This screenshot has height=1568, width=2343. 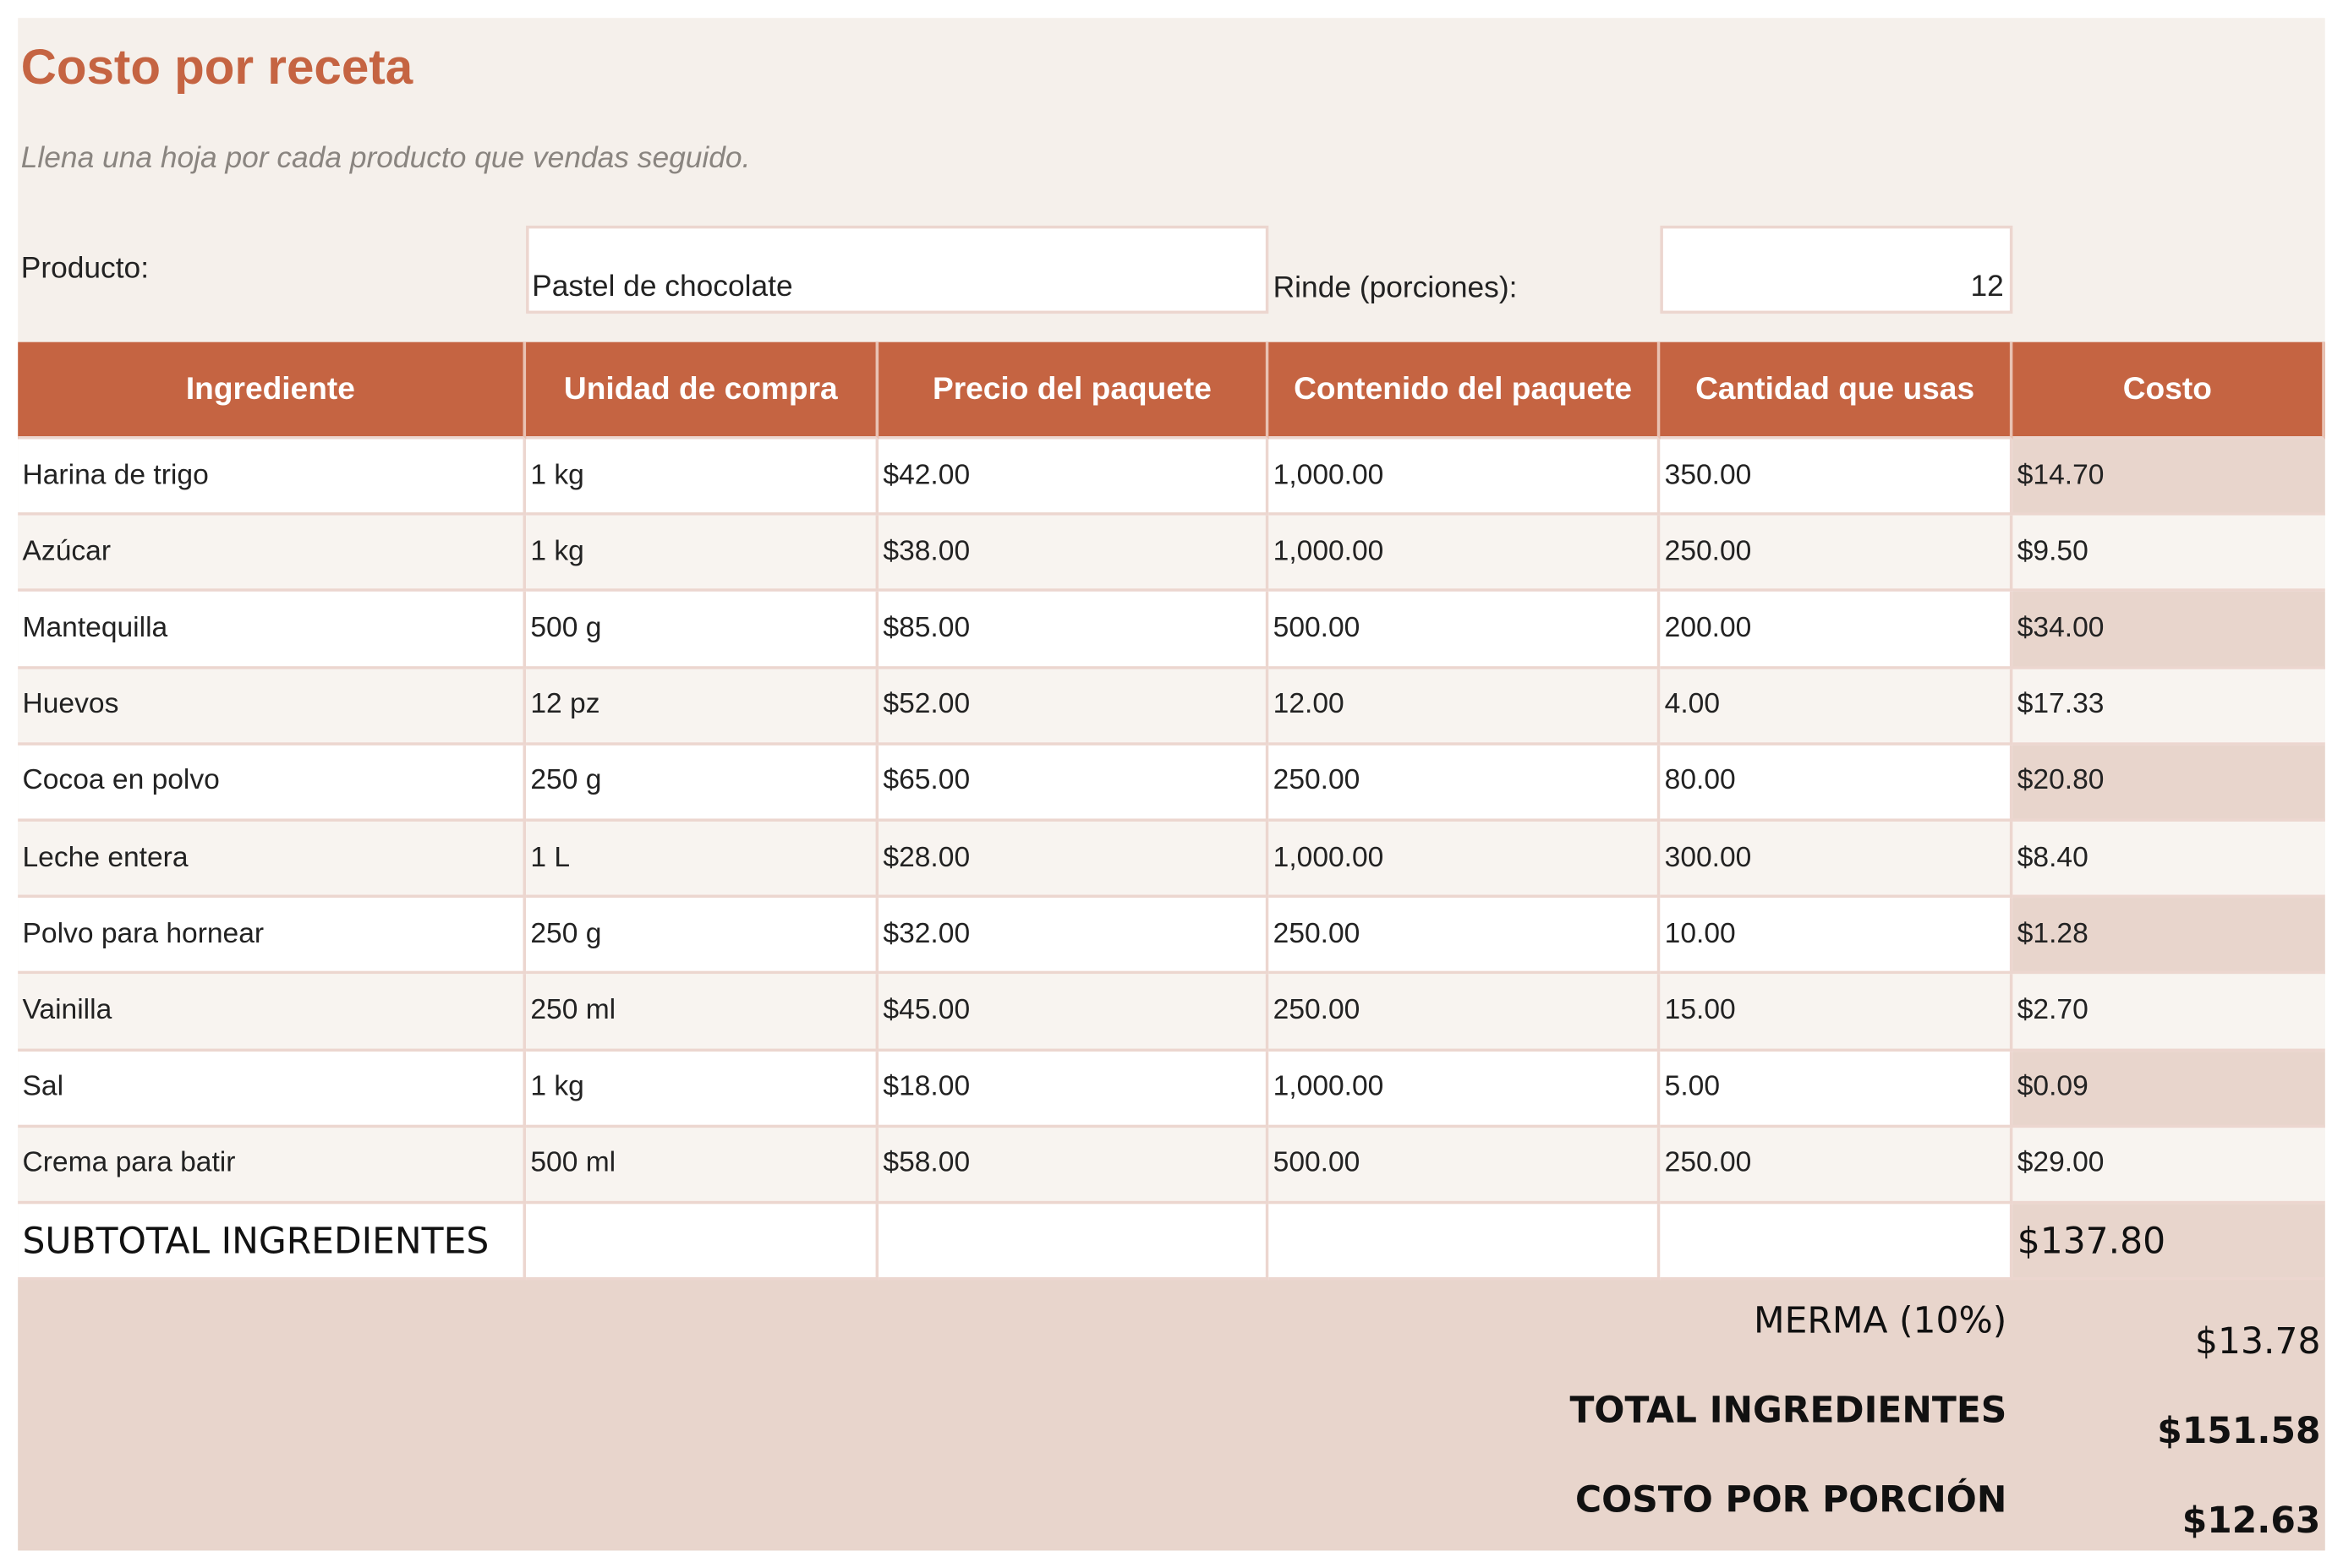 What do you see at coordinates (702, 1166) in the screenshot?
I see `table-cell: 500 ml` at bounding box center [702, 1166].